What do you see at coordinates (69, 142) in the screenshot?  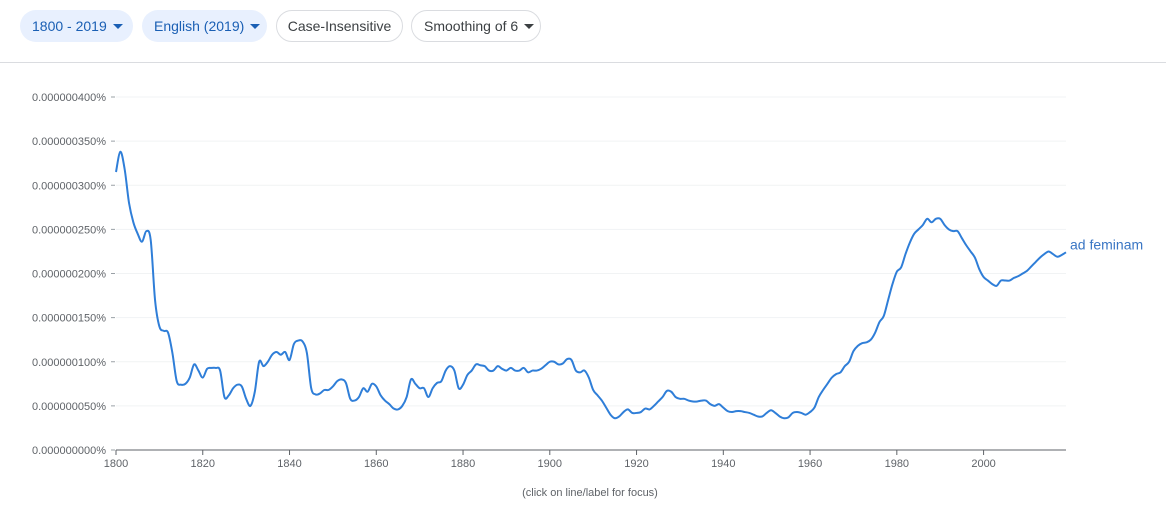 I see `y-tick-label: 0.000000350%` at bounding box center [69, 142].